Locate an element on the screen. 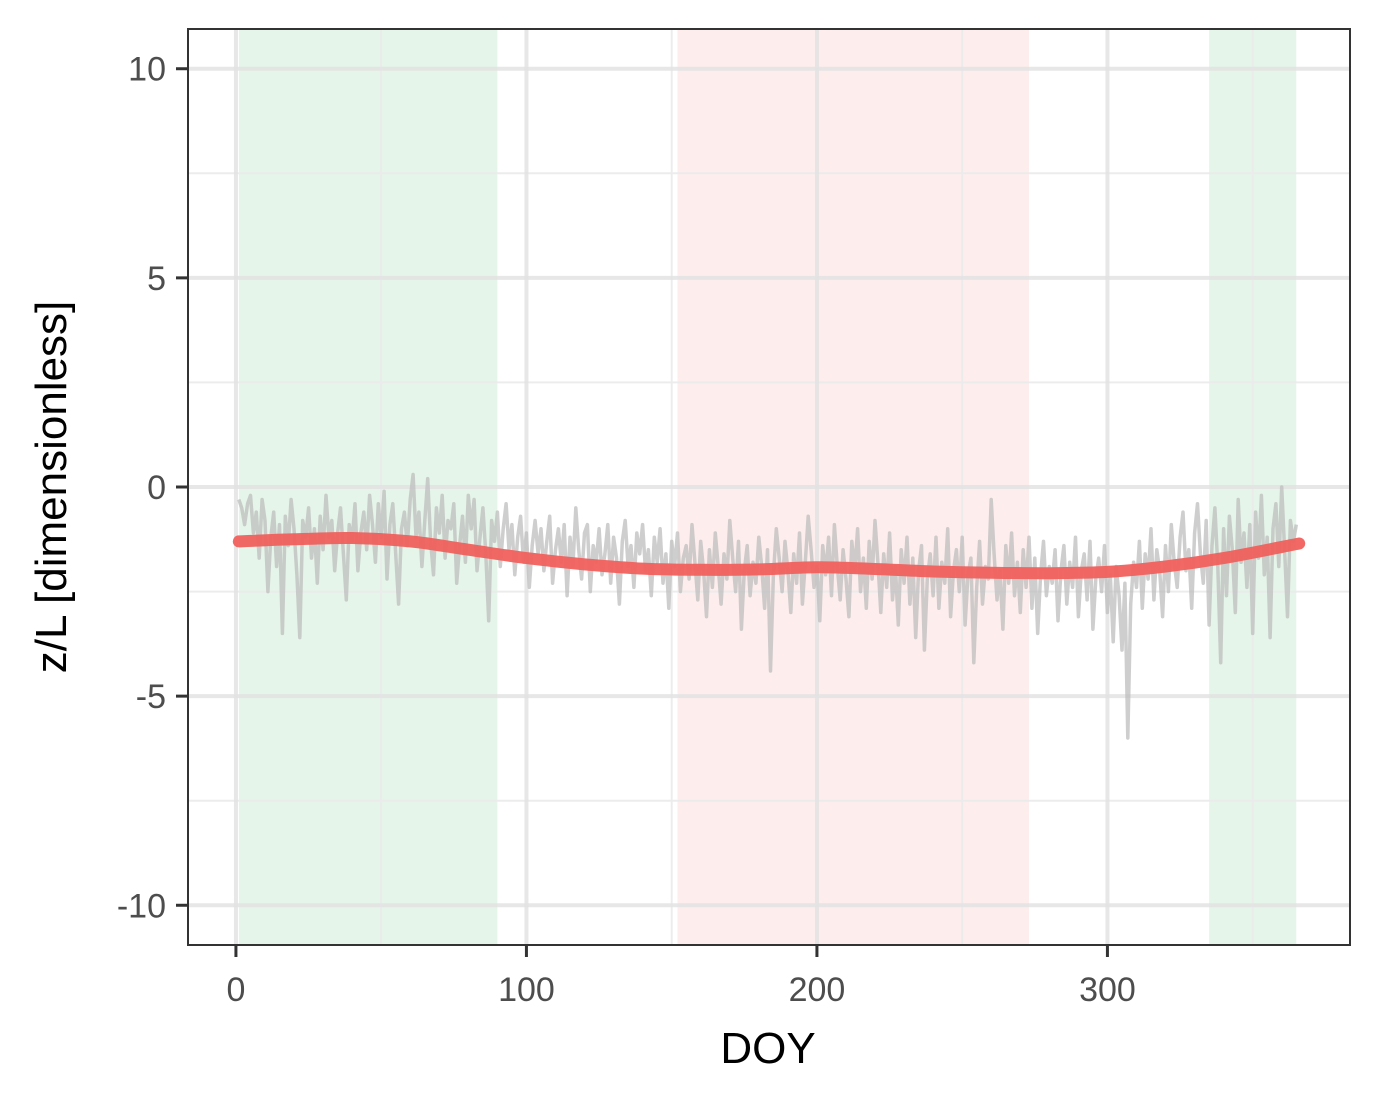 The image size is (1377, 1102). y-tick-label: -5 is located at coordinates (151, 697).